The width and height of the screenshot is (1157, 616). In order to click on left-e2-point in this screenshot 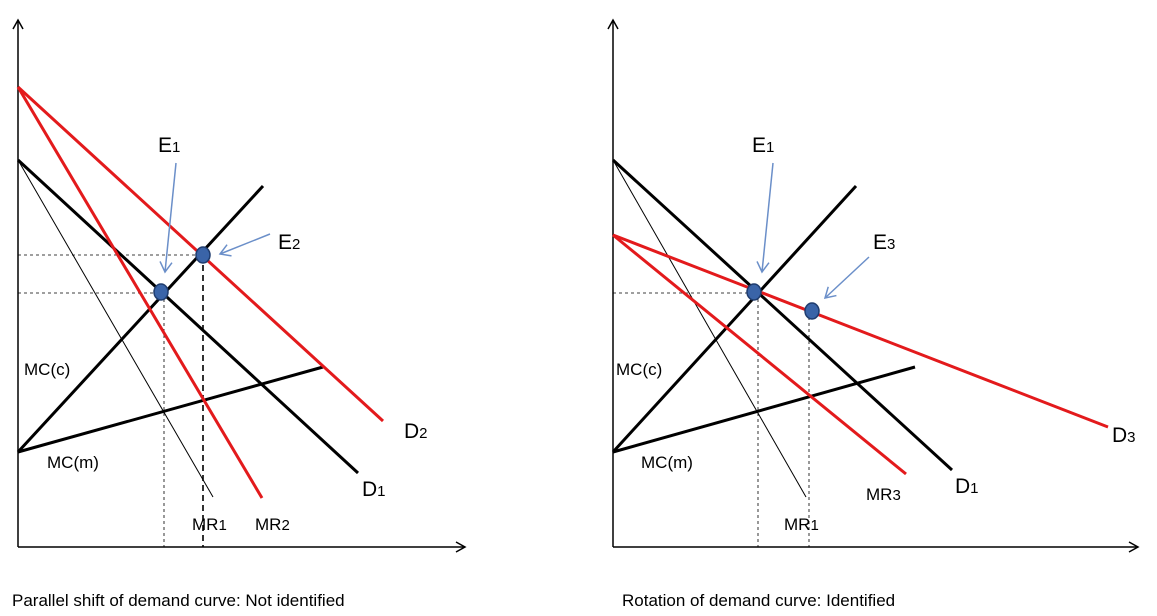, I will do `click(203, 255)`.